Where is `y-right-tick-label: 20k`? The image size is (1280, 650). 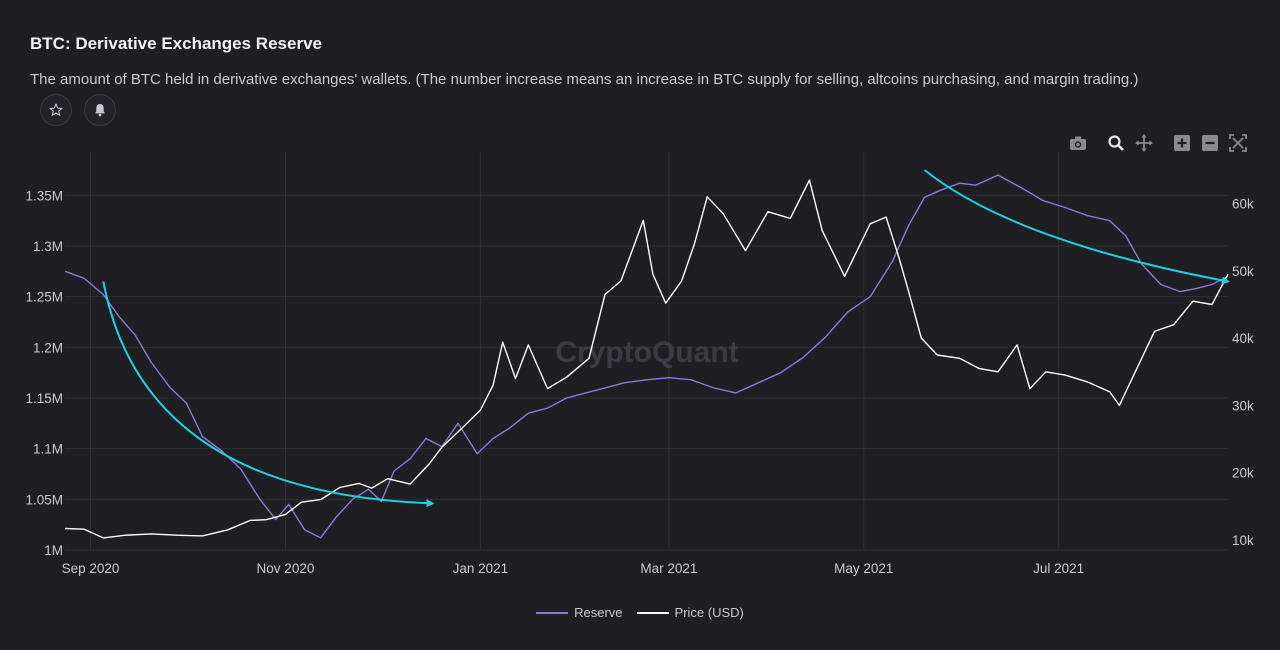
y-right-tick-label: 20k is located at coordinates (1243, 473).